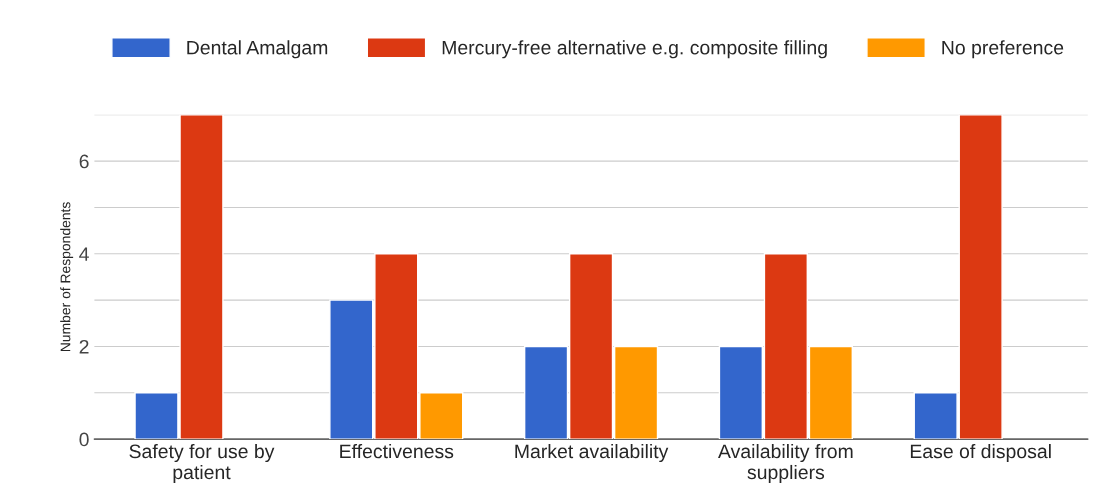 Image resolution: width=1110 pixels, height=499 pixels. I want to click on legend-label: No preference, so click(1003, 49).